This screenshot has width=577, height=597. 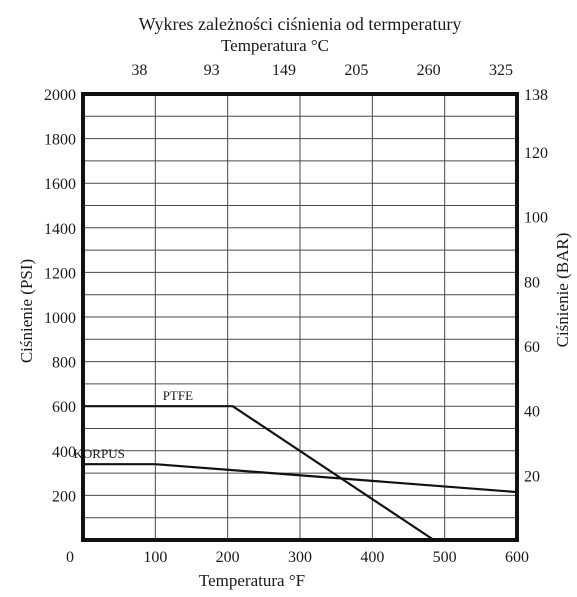 What do you see at coordinates (532, 412) in the screenshot?
I see `right-tick-label: 40` at bounding box center [532, 412].